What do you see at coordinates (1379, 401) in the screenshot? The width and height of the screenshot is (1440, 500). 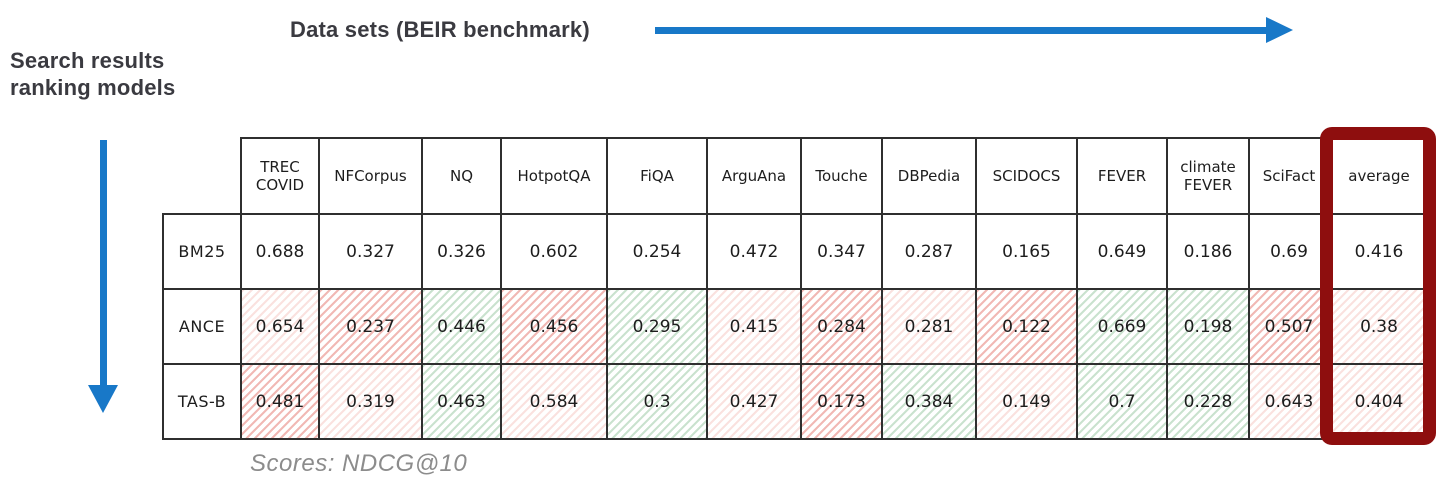 I see `score-cell: 0.404` at bounding box center [1379, 401].